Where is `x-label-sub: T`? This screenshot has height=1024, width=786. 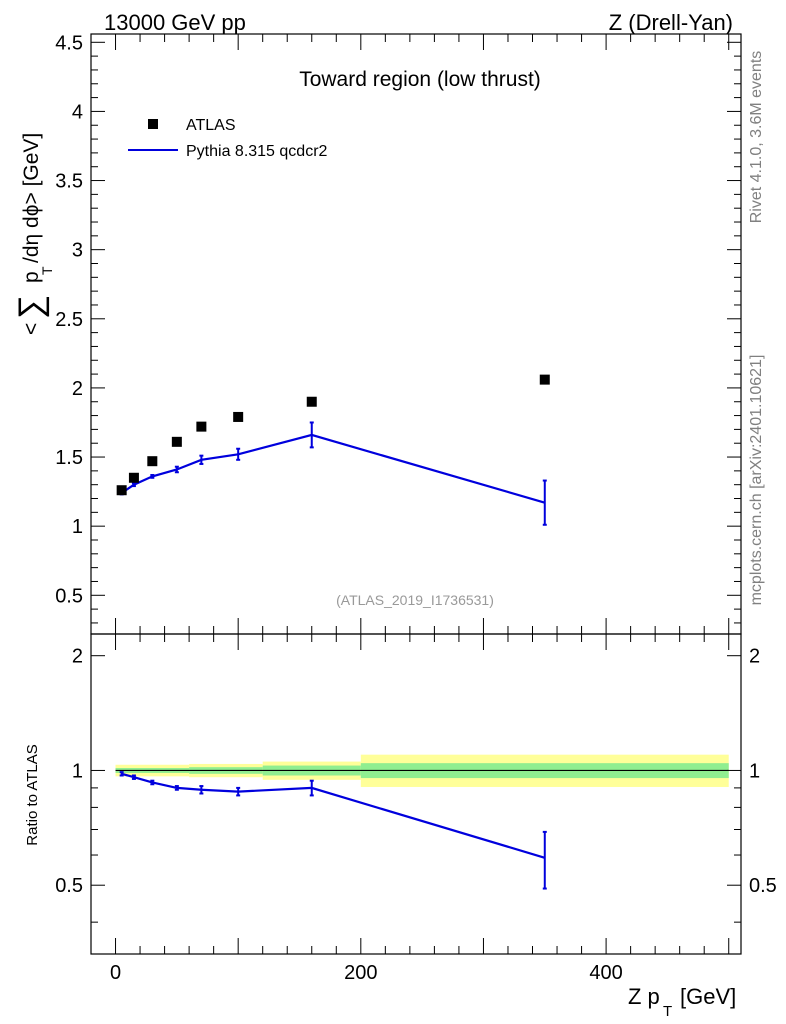 x-label-sub: T is located at coordinates (667, 1011).